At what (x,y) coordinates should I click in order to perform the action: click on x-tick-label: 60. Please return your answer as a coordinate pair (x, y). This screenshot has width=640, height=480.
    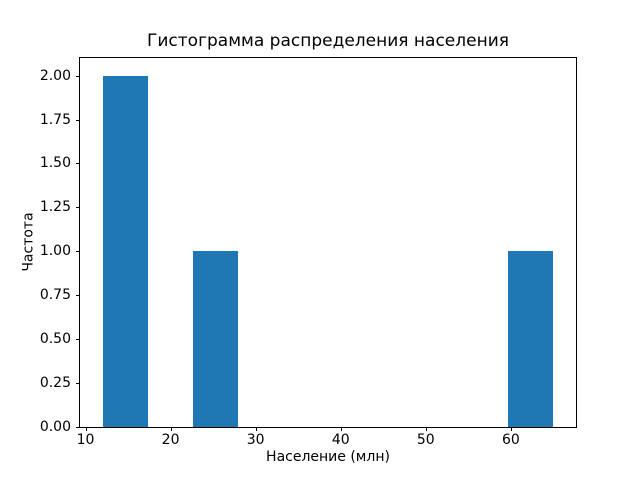
    Looking at the image, I should click on (510, 440).